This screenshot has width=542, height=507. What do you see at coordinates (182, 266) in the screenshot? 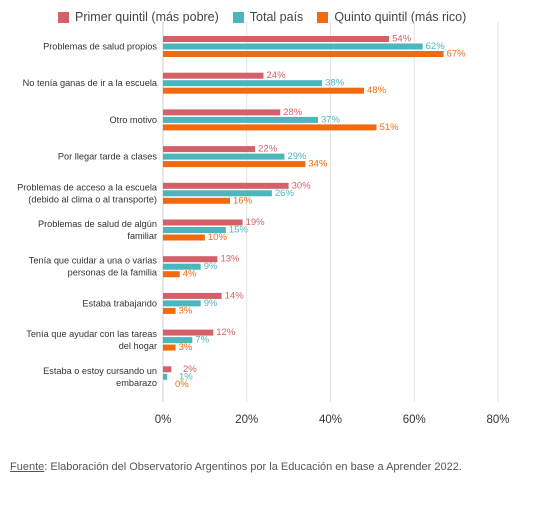
I see `bar-s1-c6` at bounding box center [182, 266].